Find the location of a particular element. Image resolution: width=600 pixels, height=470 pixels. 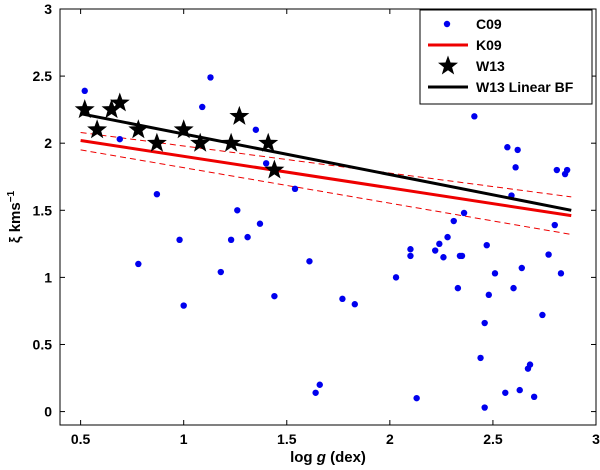

x-axis-label-prefix: log is located at coordinates (303, 457).